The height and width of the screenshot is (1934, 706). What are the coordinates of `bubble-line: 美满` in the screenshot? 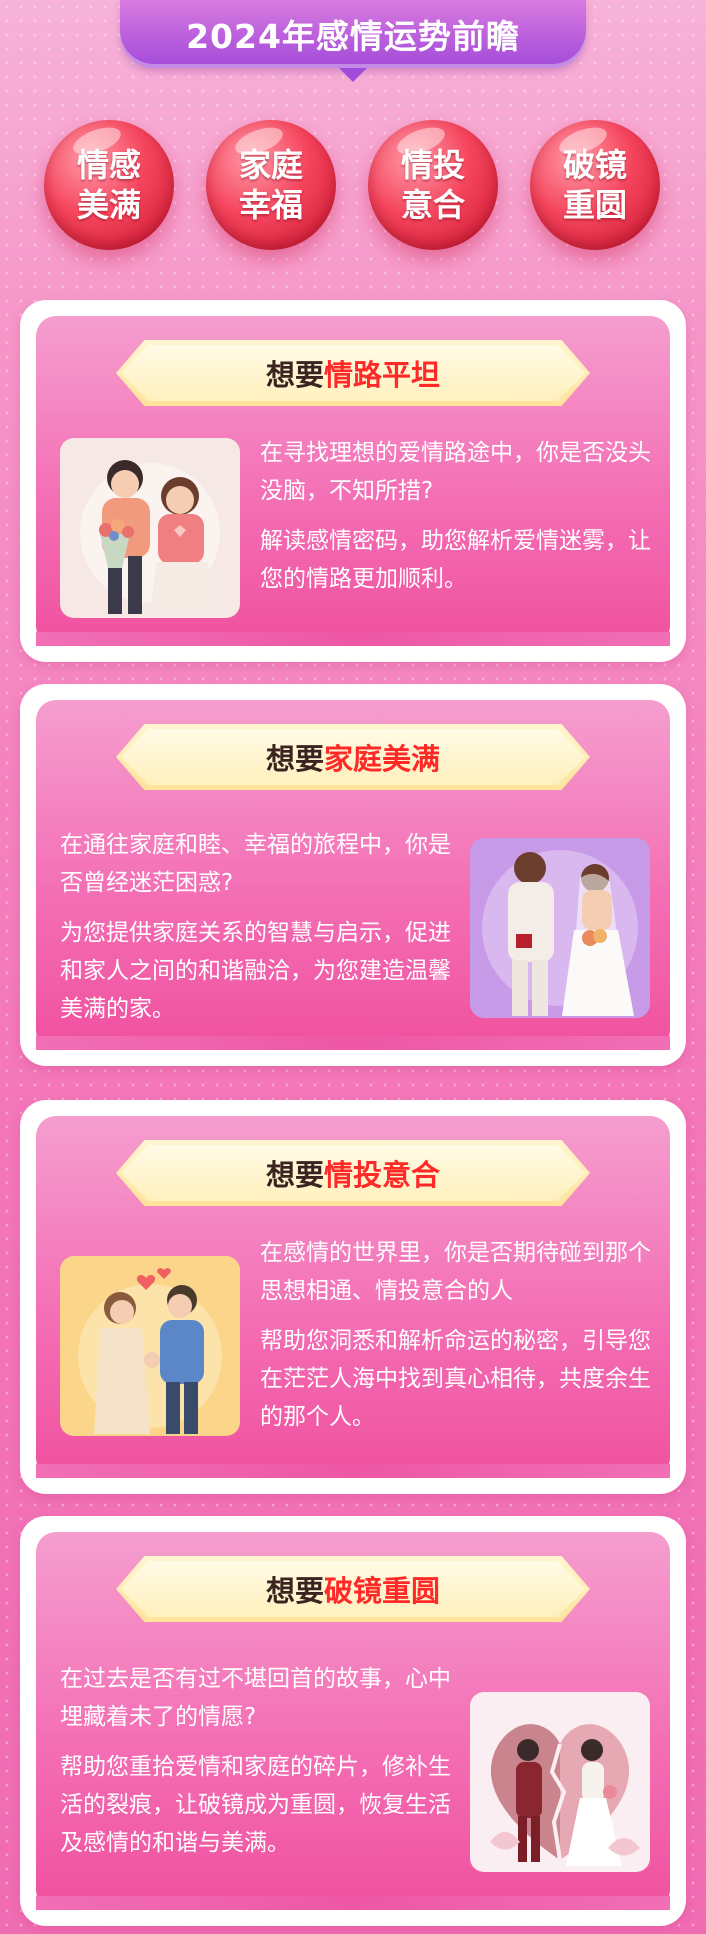 It's located at (108, 205).